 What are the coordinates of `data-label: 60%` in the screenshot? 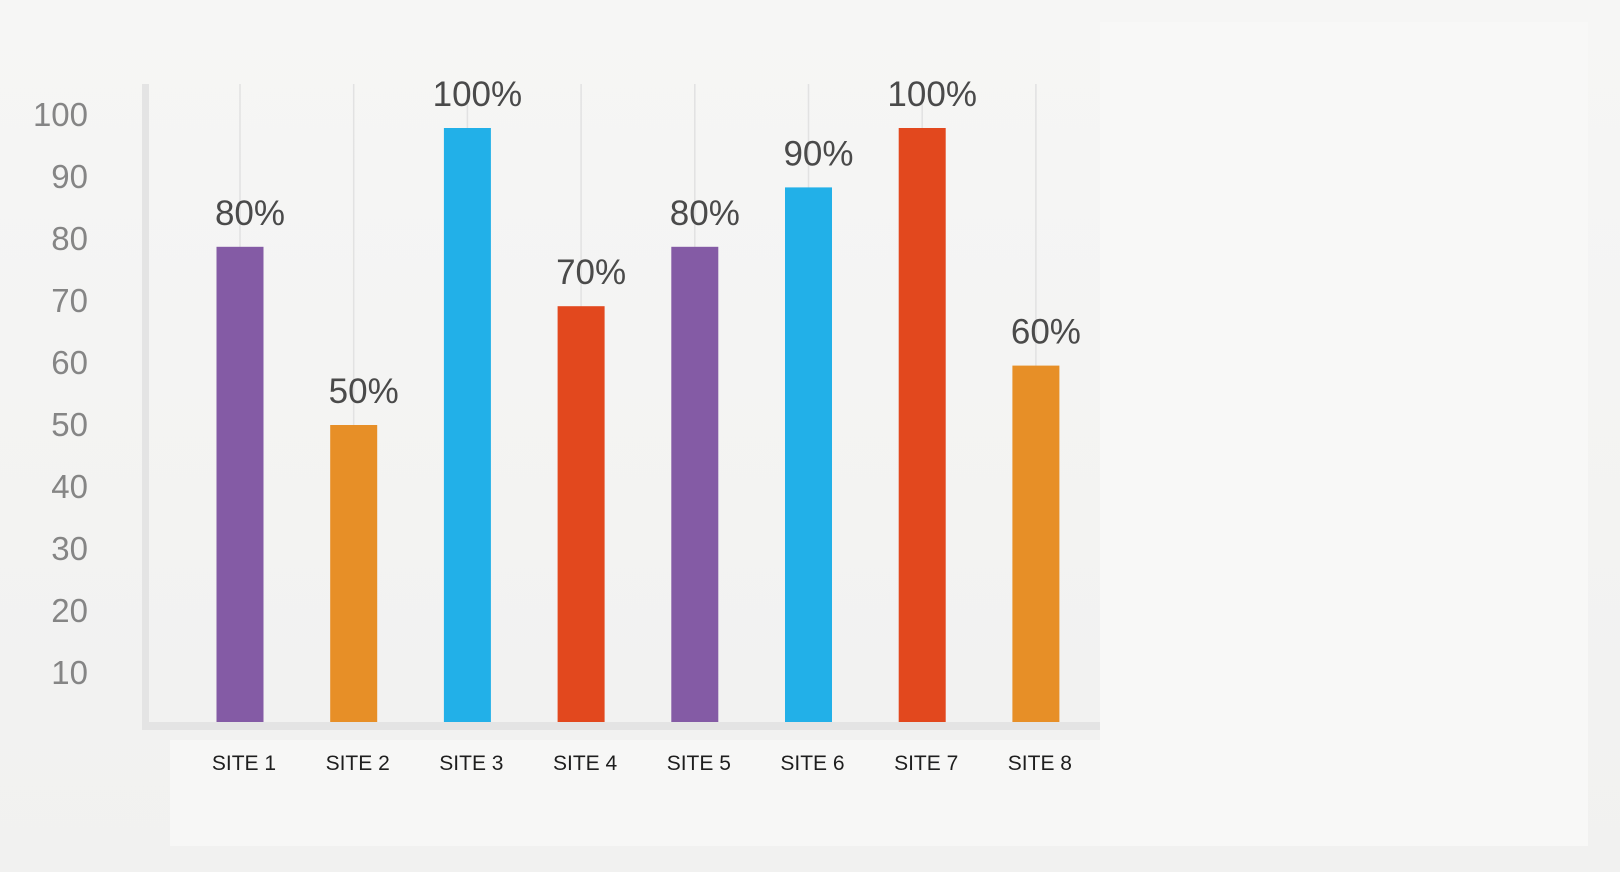 It's located at (1046, 332).